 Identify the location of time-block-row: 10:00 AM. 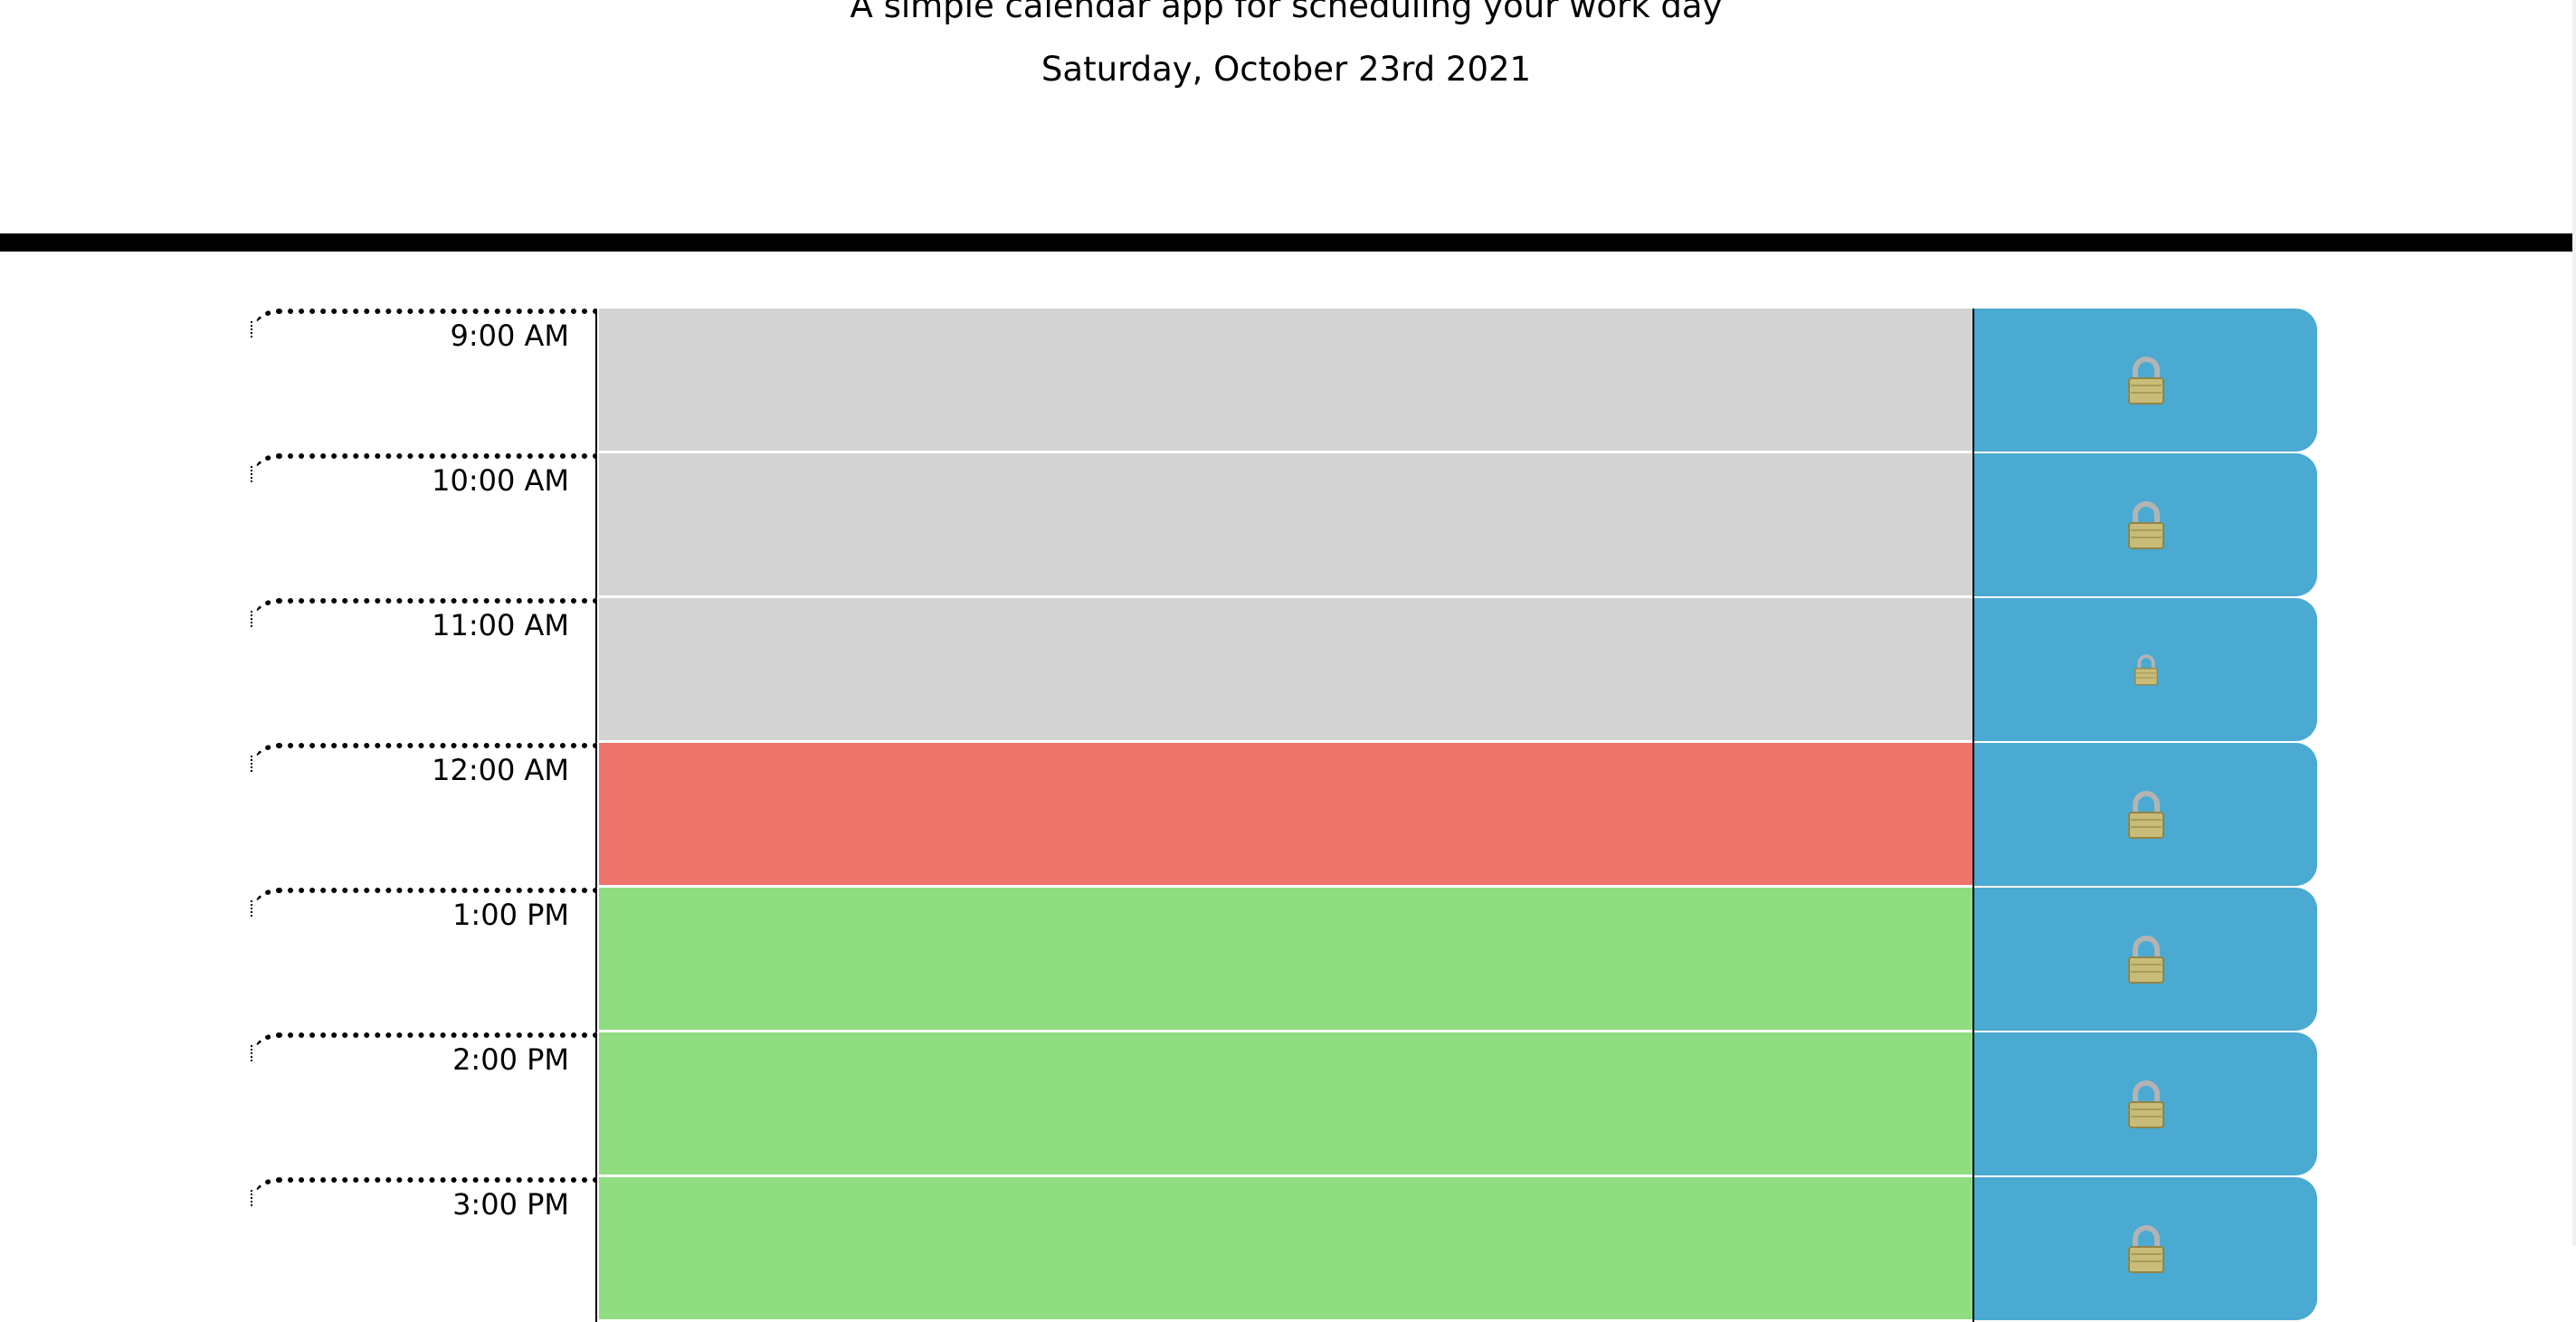
(1284, 525).